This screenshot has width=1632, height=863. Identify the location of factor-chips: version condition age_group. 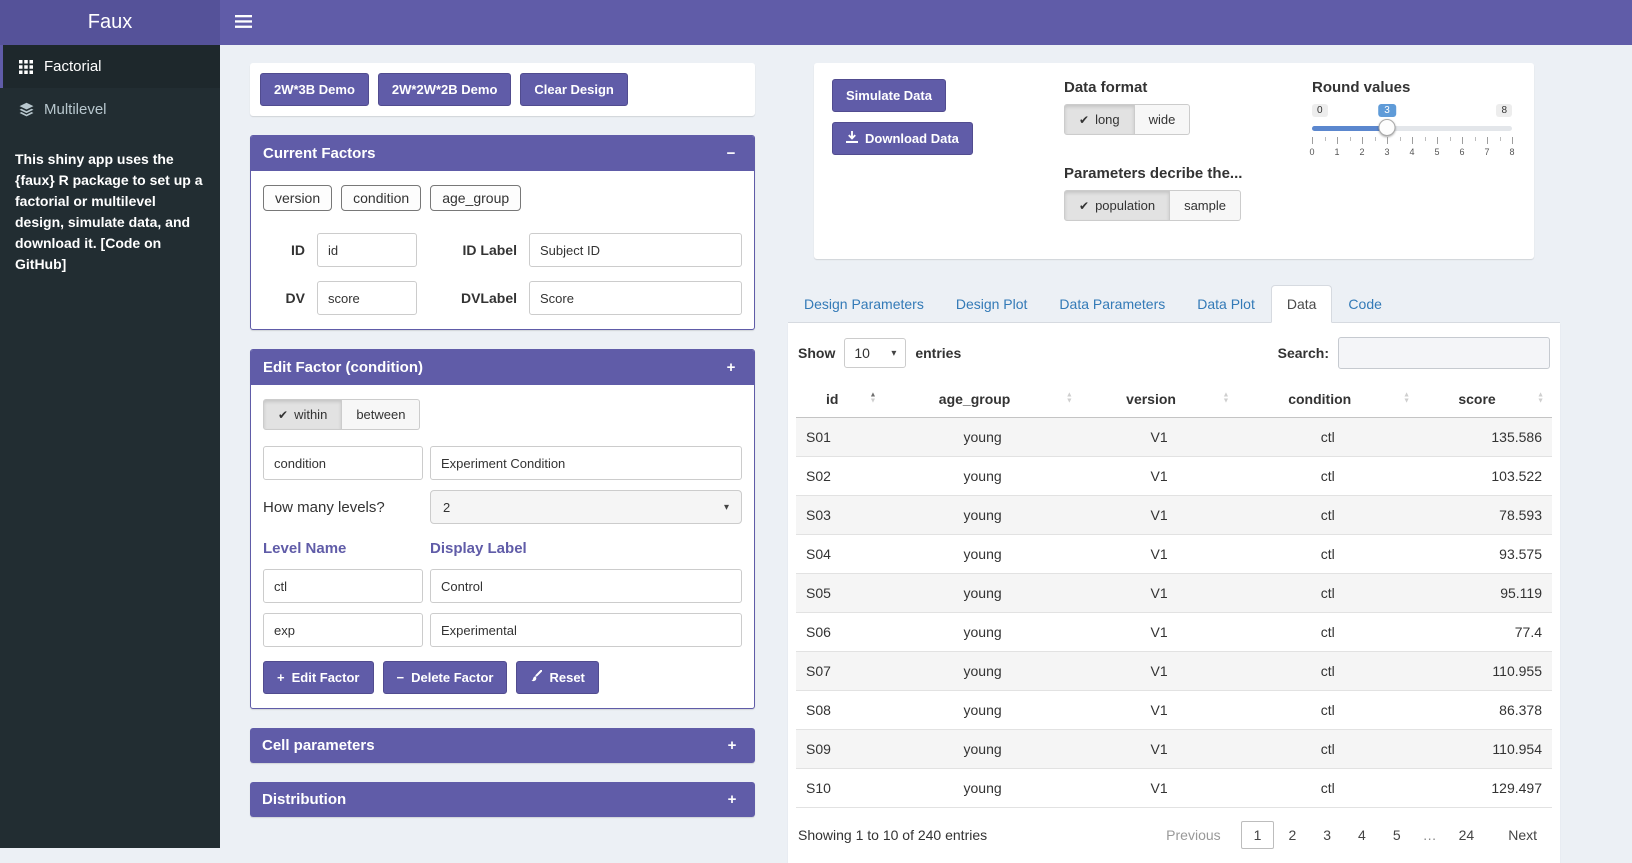
(502, 198).